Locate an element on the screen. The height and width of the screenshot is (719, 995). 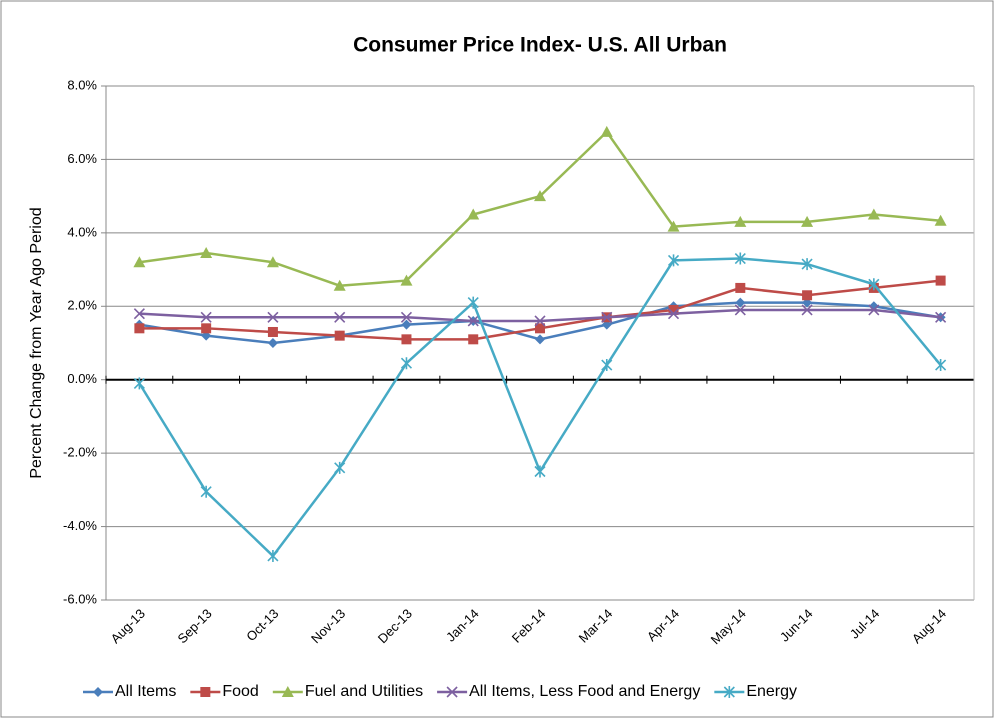
legend-label: Food is located at coordinates (240, 691).